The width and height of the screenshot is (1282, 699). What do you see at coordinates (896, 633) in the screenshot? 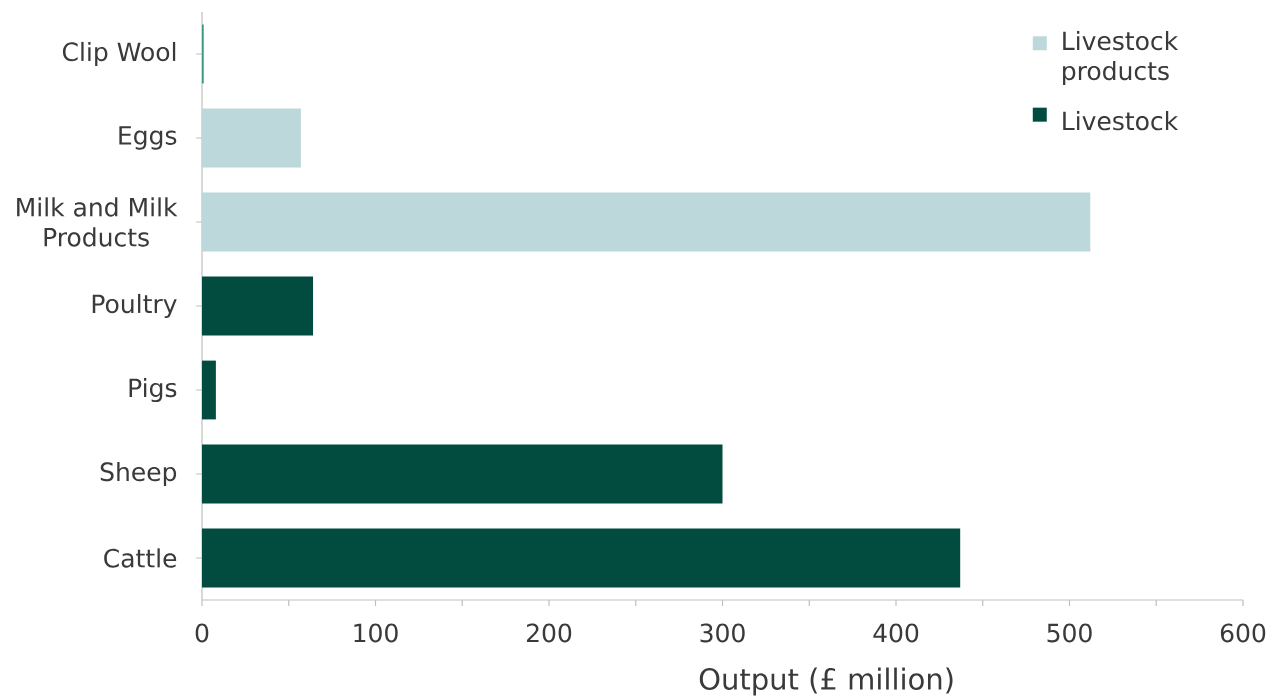
I see `x-tick-label: 400` at bounding box center [896, 633].